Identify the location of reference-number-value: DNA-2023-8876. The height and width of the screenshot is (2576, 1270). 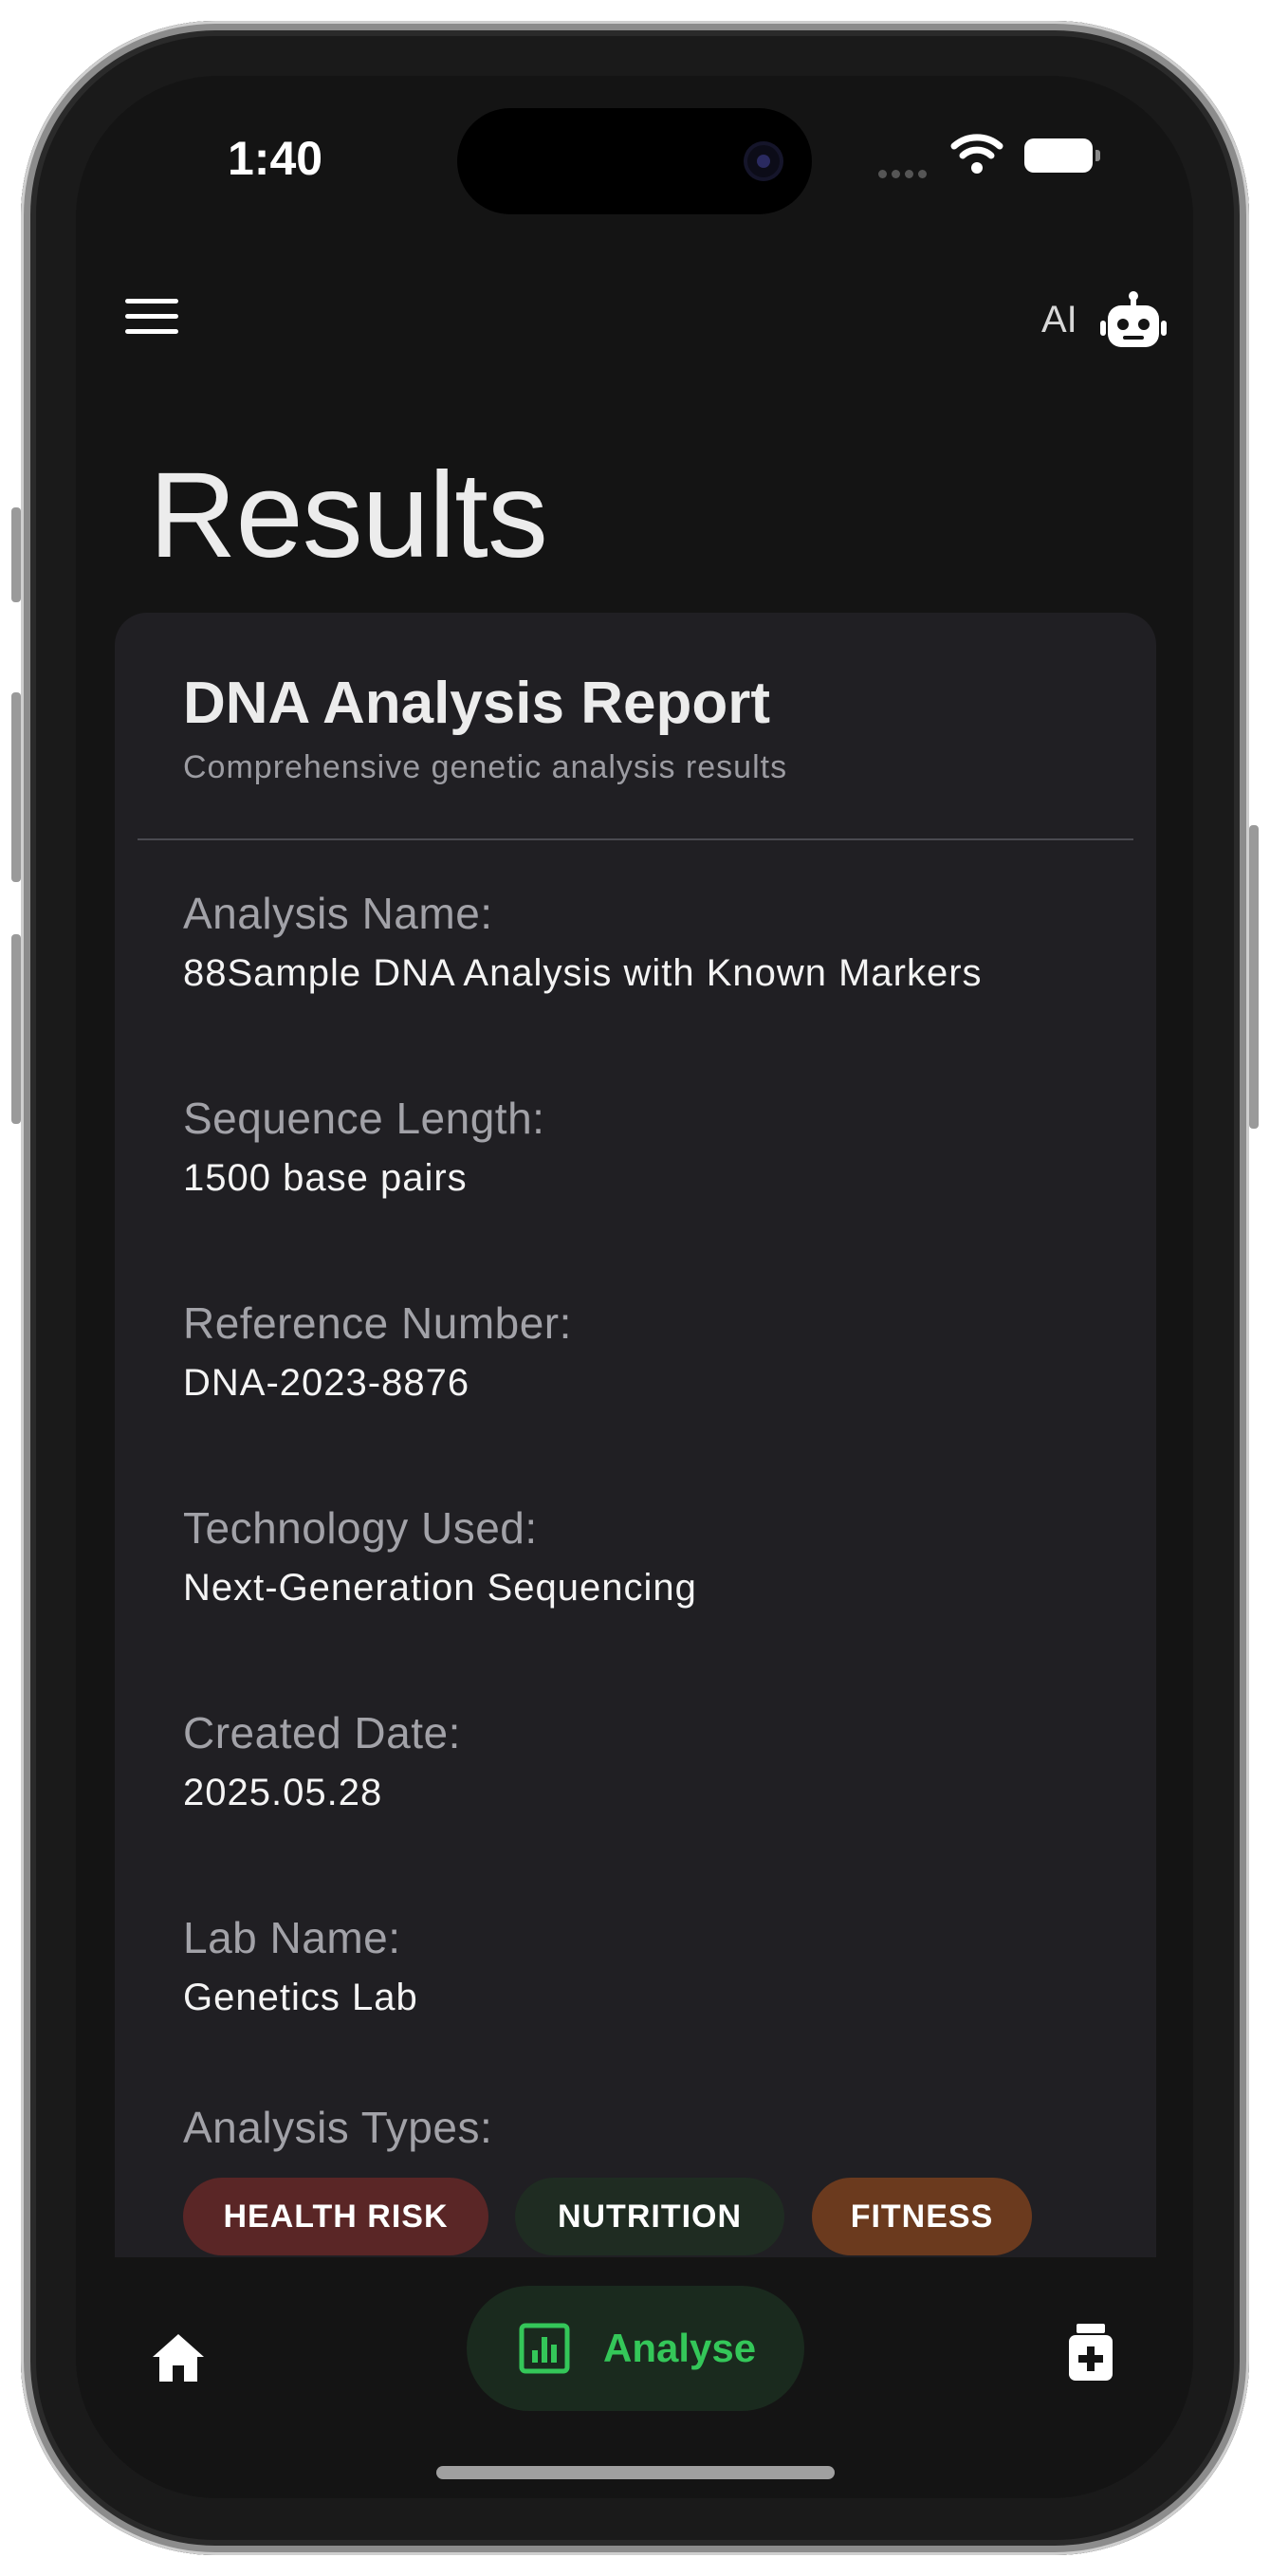
(326, 1383).